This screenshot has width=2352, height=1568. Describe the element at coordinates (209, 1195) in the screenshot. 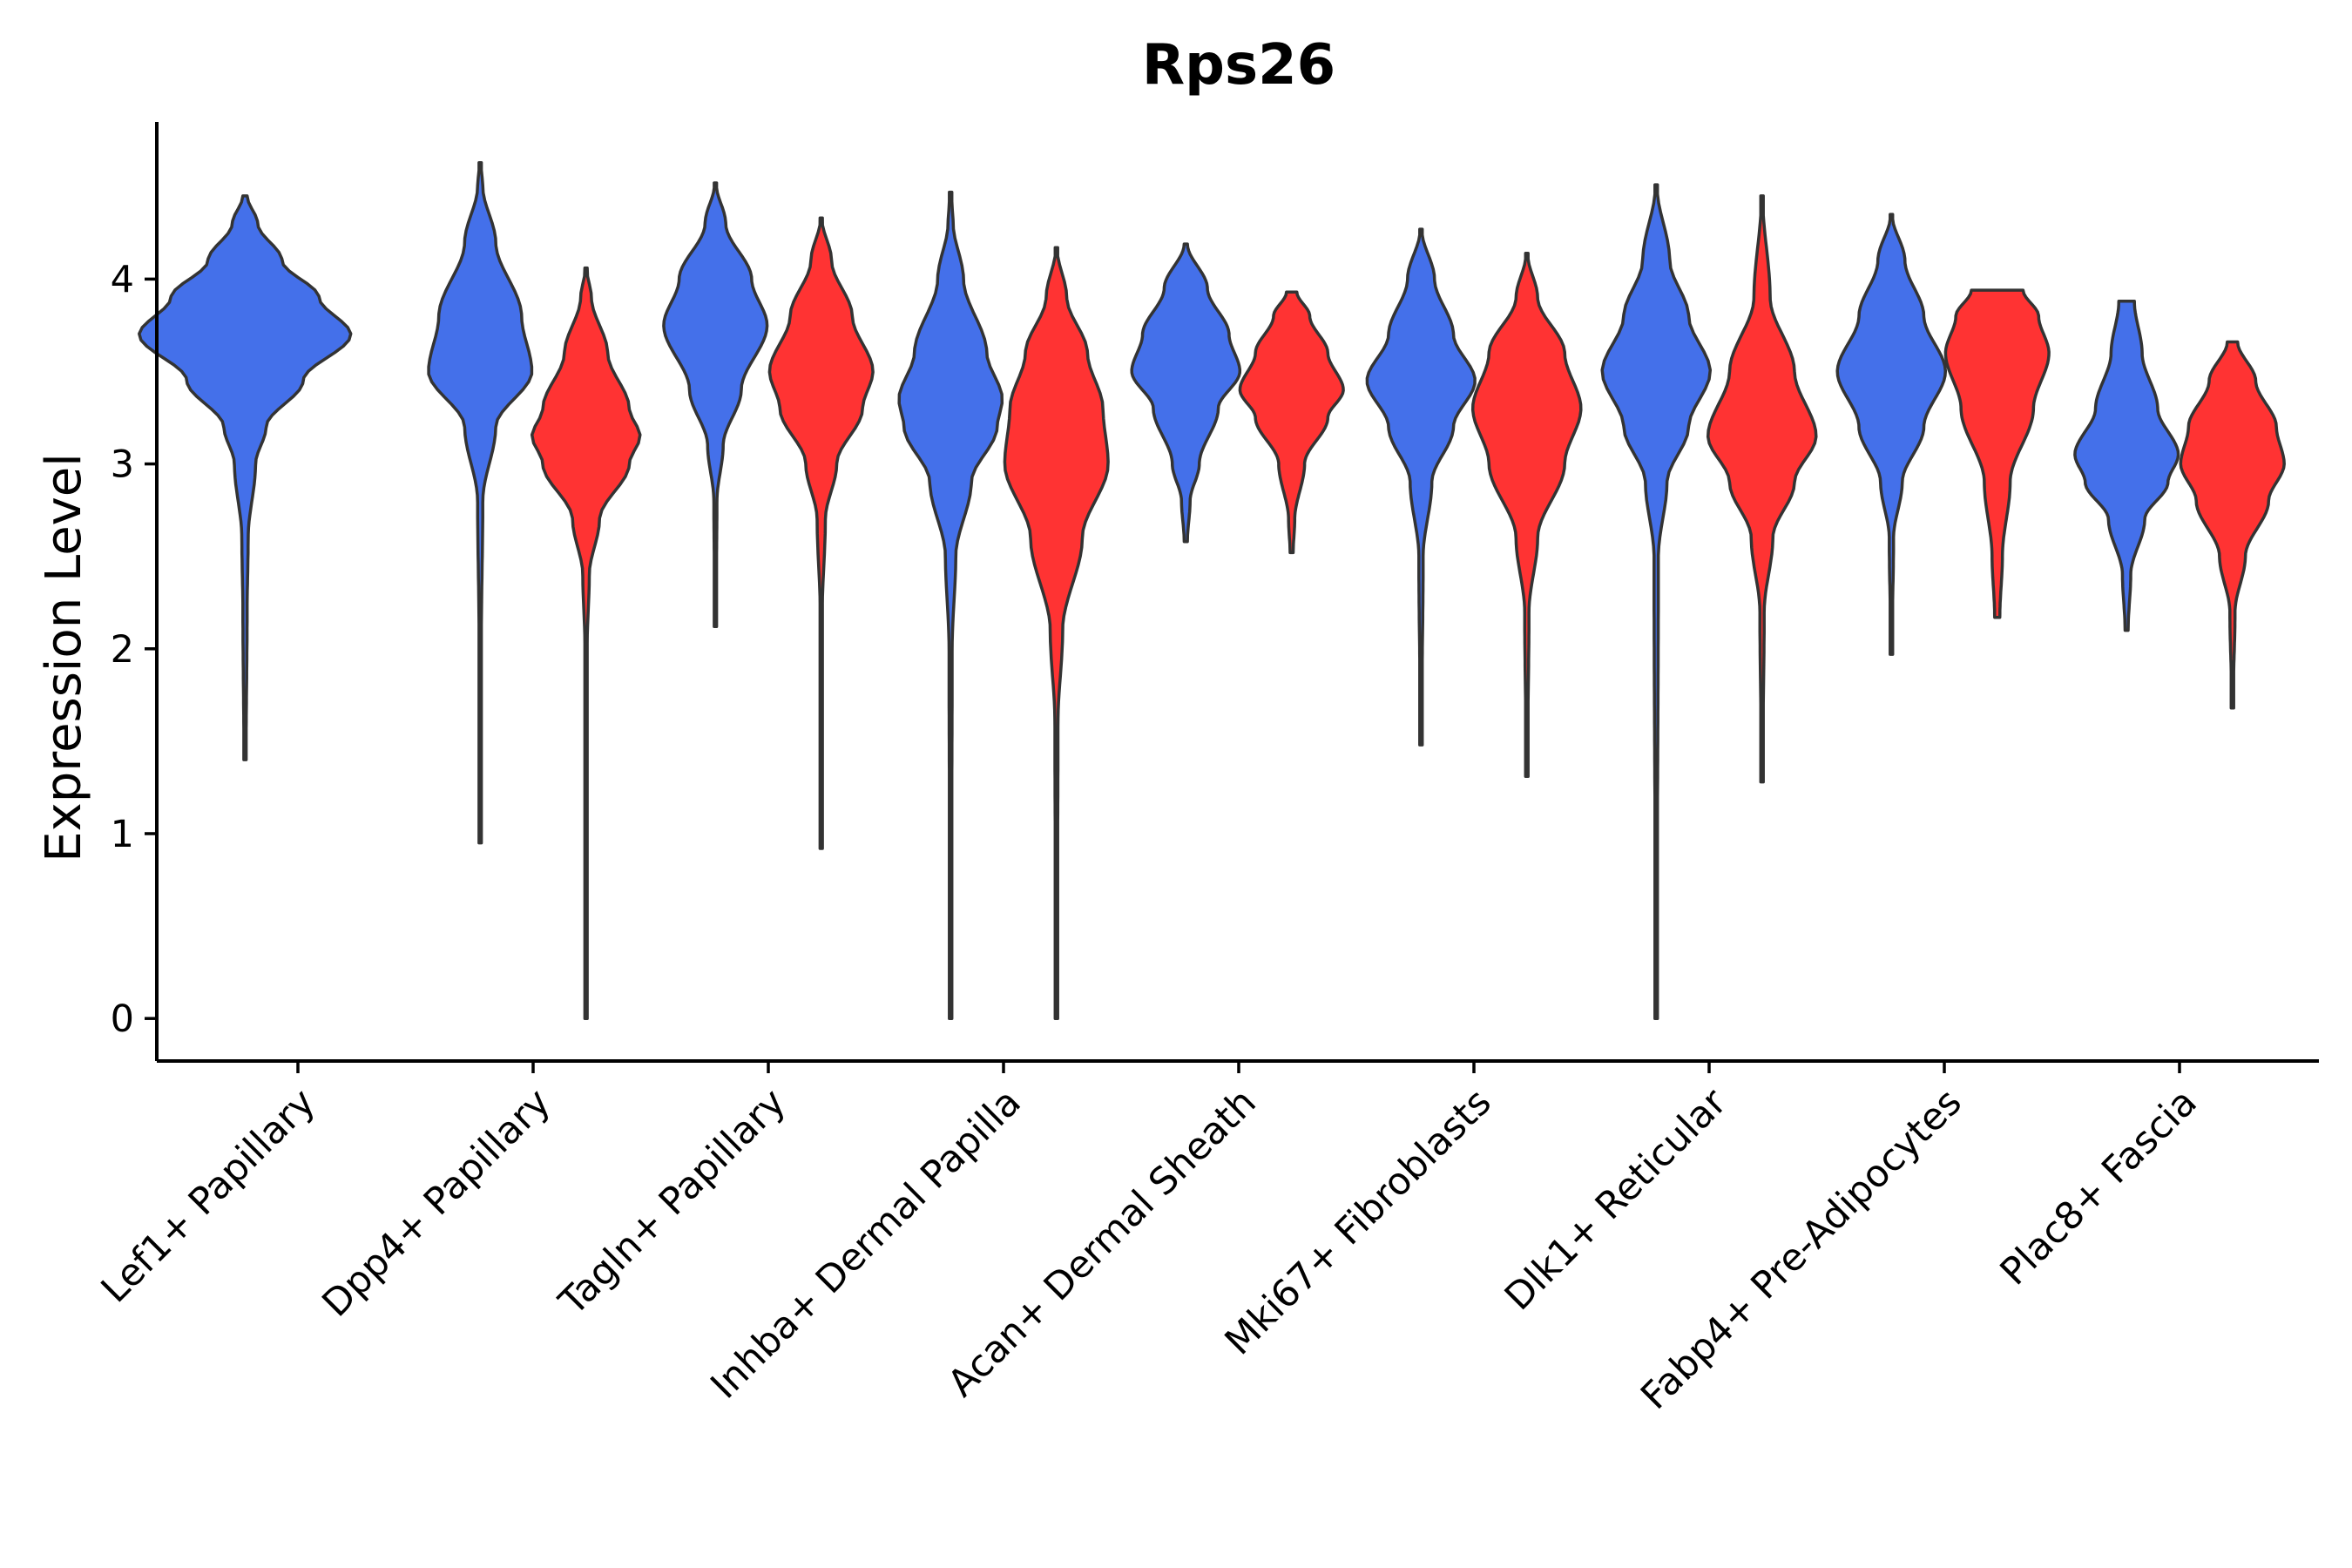

I see `x-tick-label: Lef1+ Papillary` at that location.